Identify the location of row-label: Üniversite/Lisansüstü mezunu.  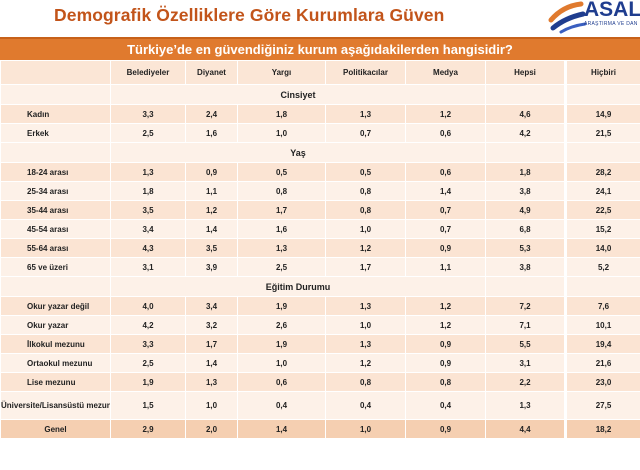
(55, 405).